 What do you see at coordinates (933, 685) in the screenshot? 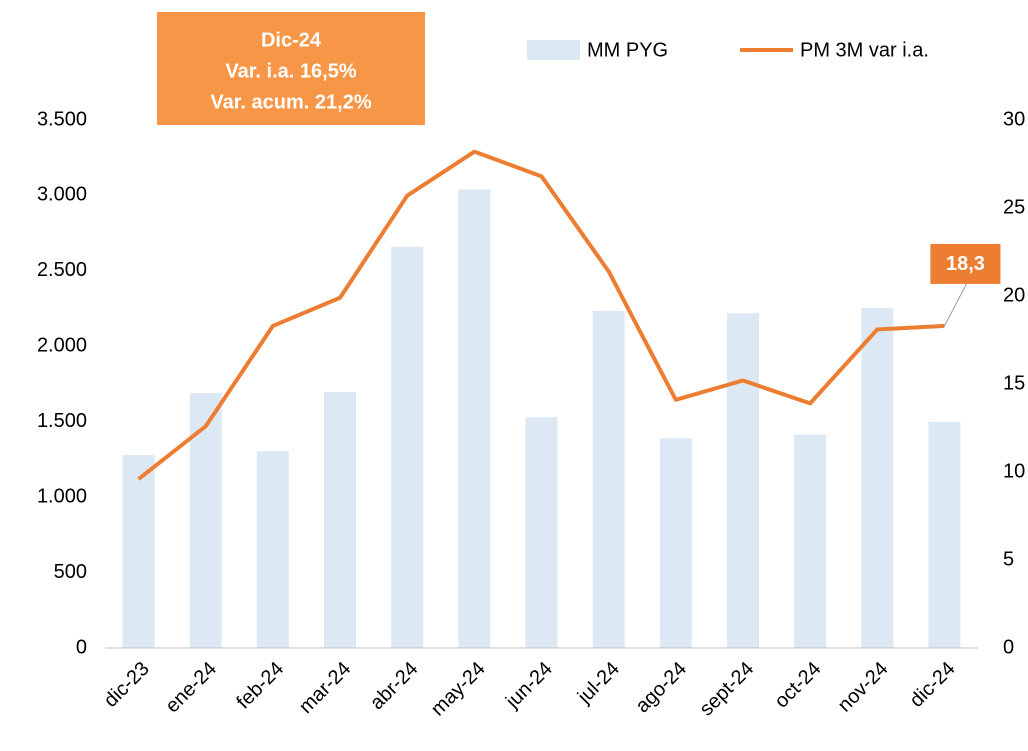
I see `x-tick-label: dic-24` at bounding box center [933, 685].